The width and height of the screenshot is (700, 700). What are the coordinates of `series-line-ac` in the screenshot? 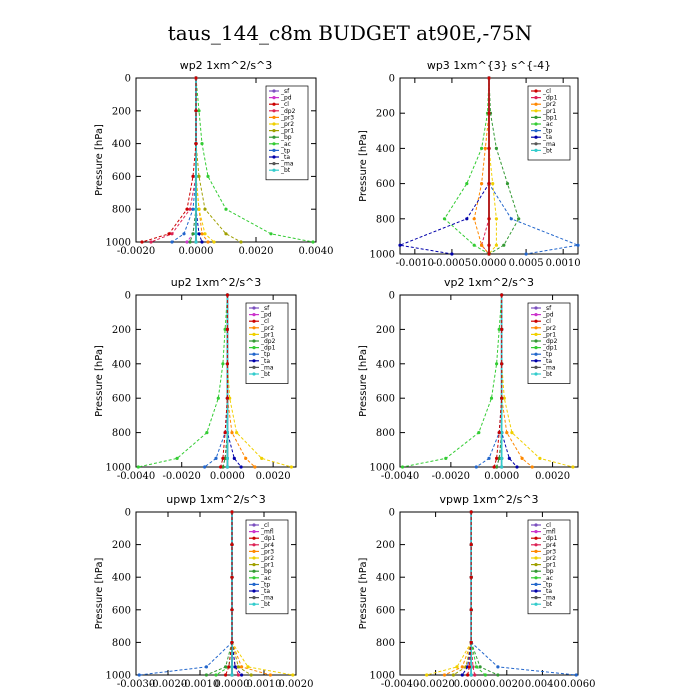 It's located at (478, 594).